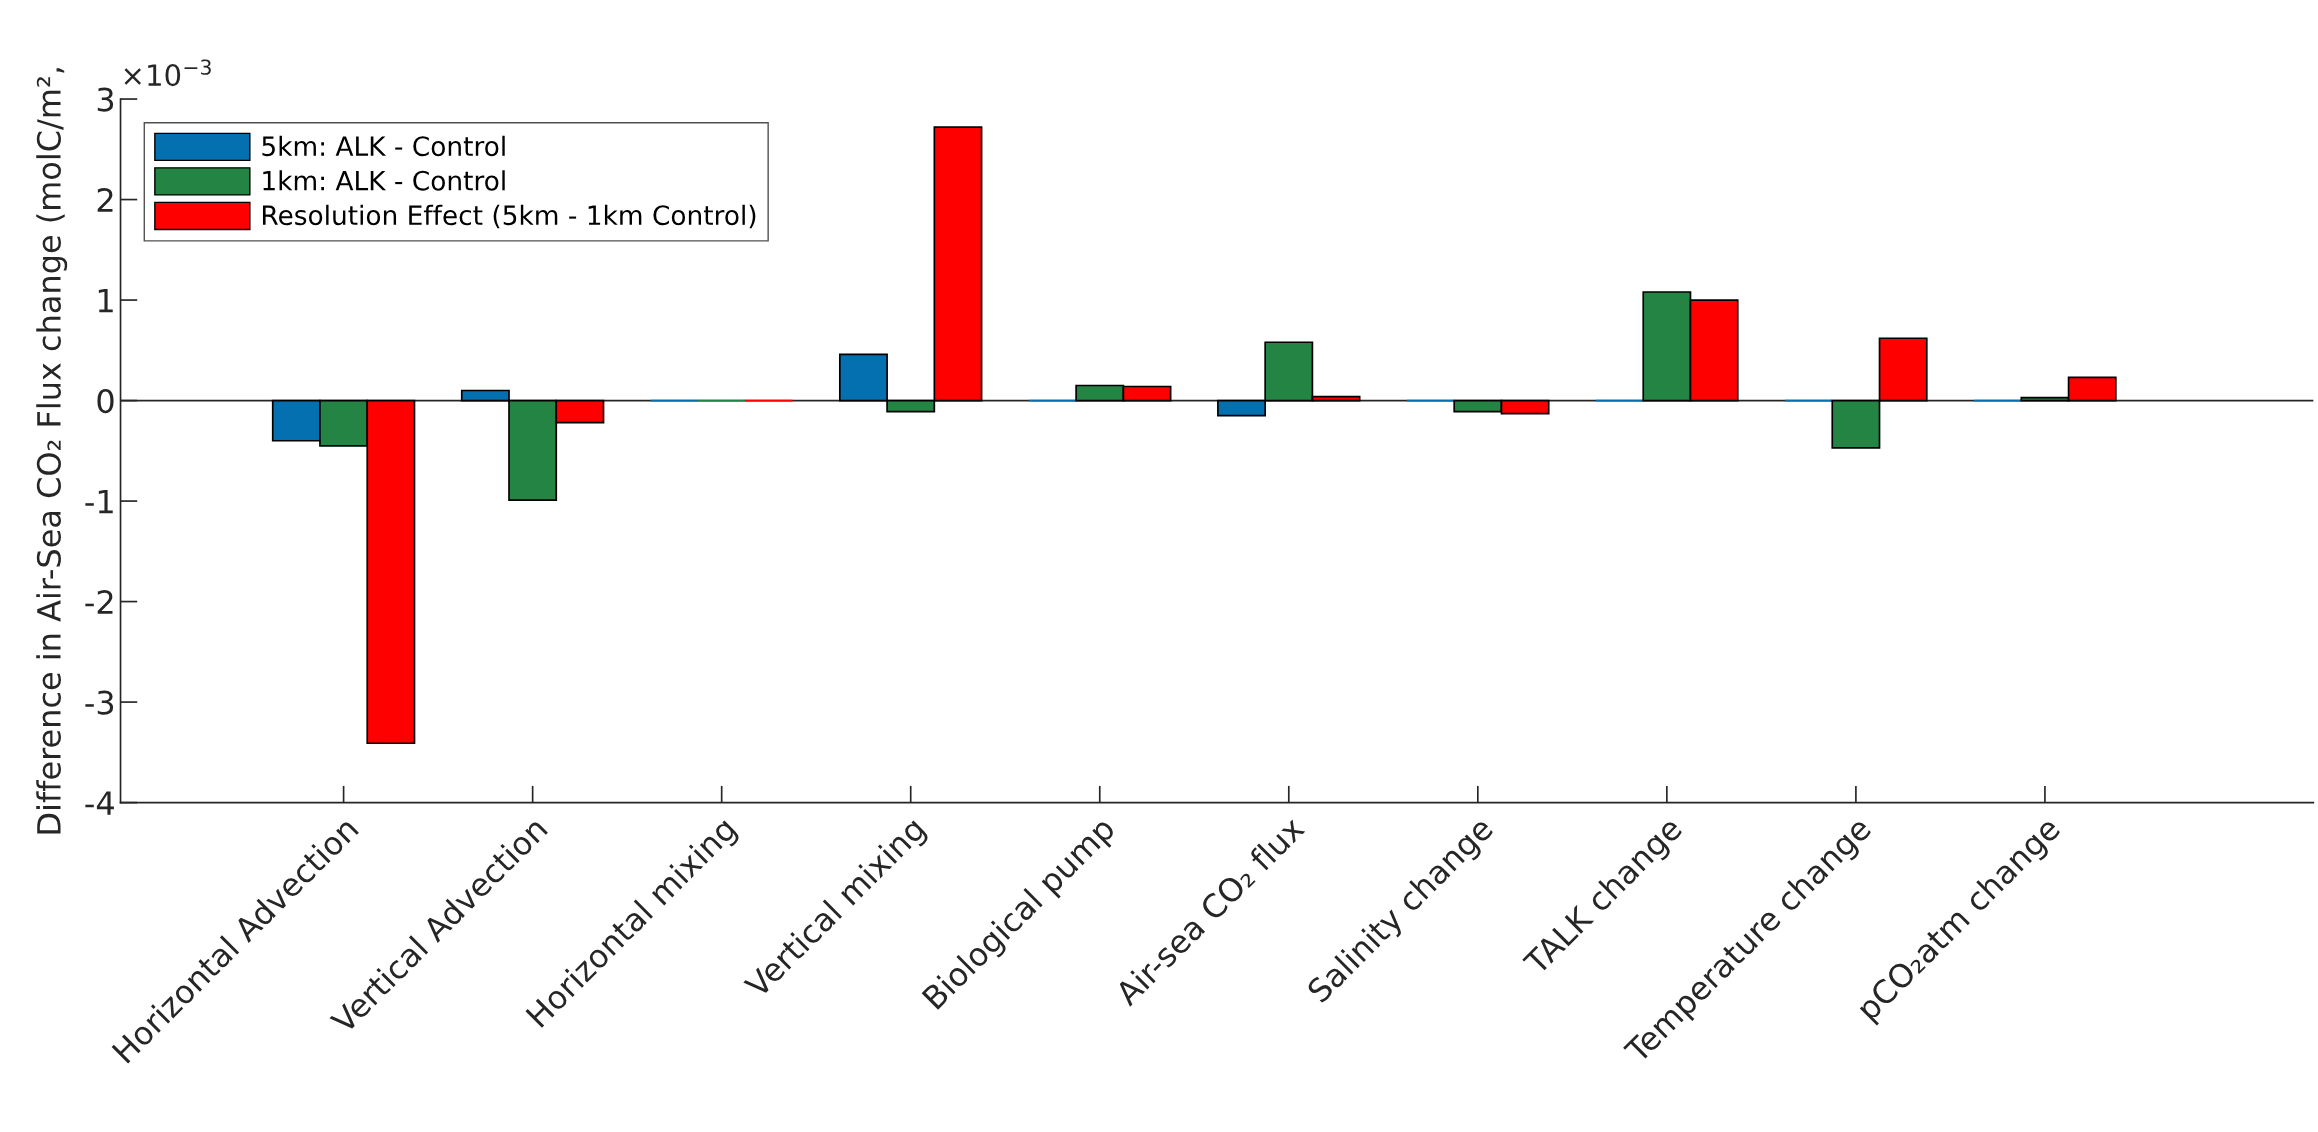 Image resolution: width=2318 pixels, height=1132 pixels. Describe the element at coordinates (105, 199) in the screenshot. I see `y-tick-label: 2` at that location.